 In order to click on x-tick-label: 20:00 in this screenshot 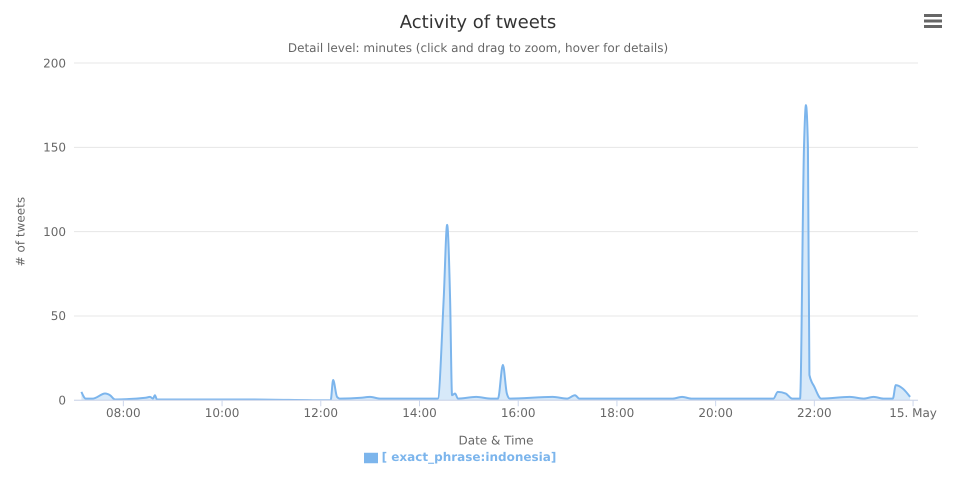, I will do `click(715, 413)`.